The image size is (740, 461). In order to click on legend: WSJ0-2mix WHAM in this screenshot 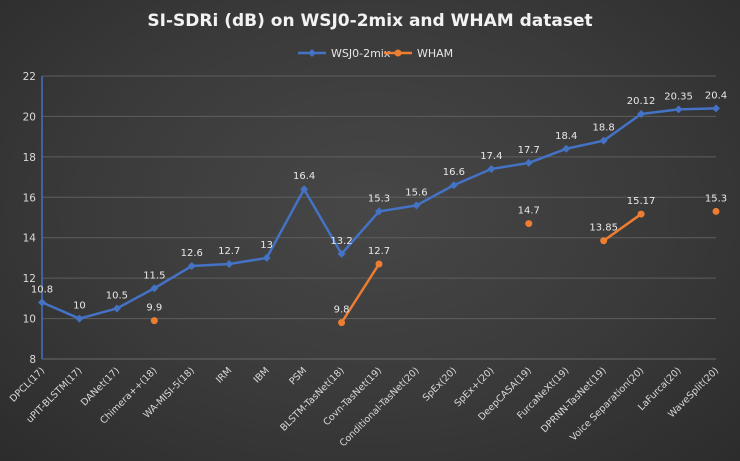, I will do `click(375, 53)`.